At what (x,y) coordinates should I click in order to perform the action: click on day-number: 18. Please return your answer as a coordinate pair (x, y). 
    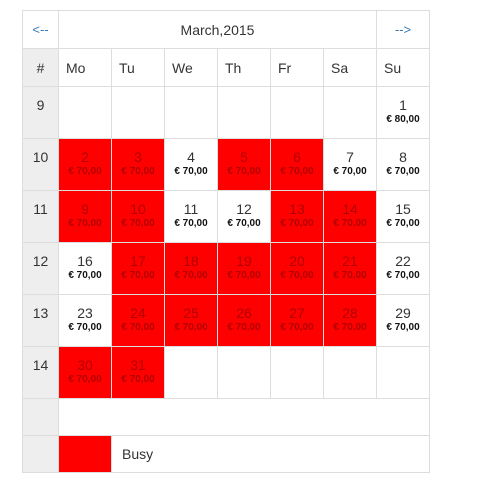
    Looking at the image, I should click on (191, 261).